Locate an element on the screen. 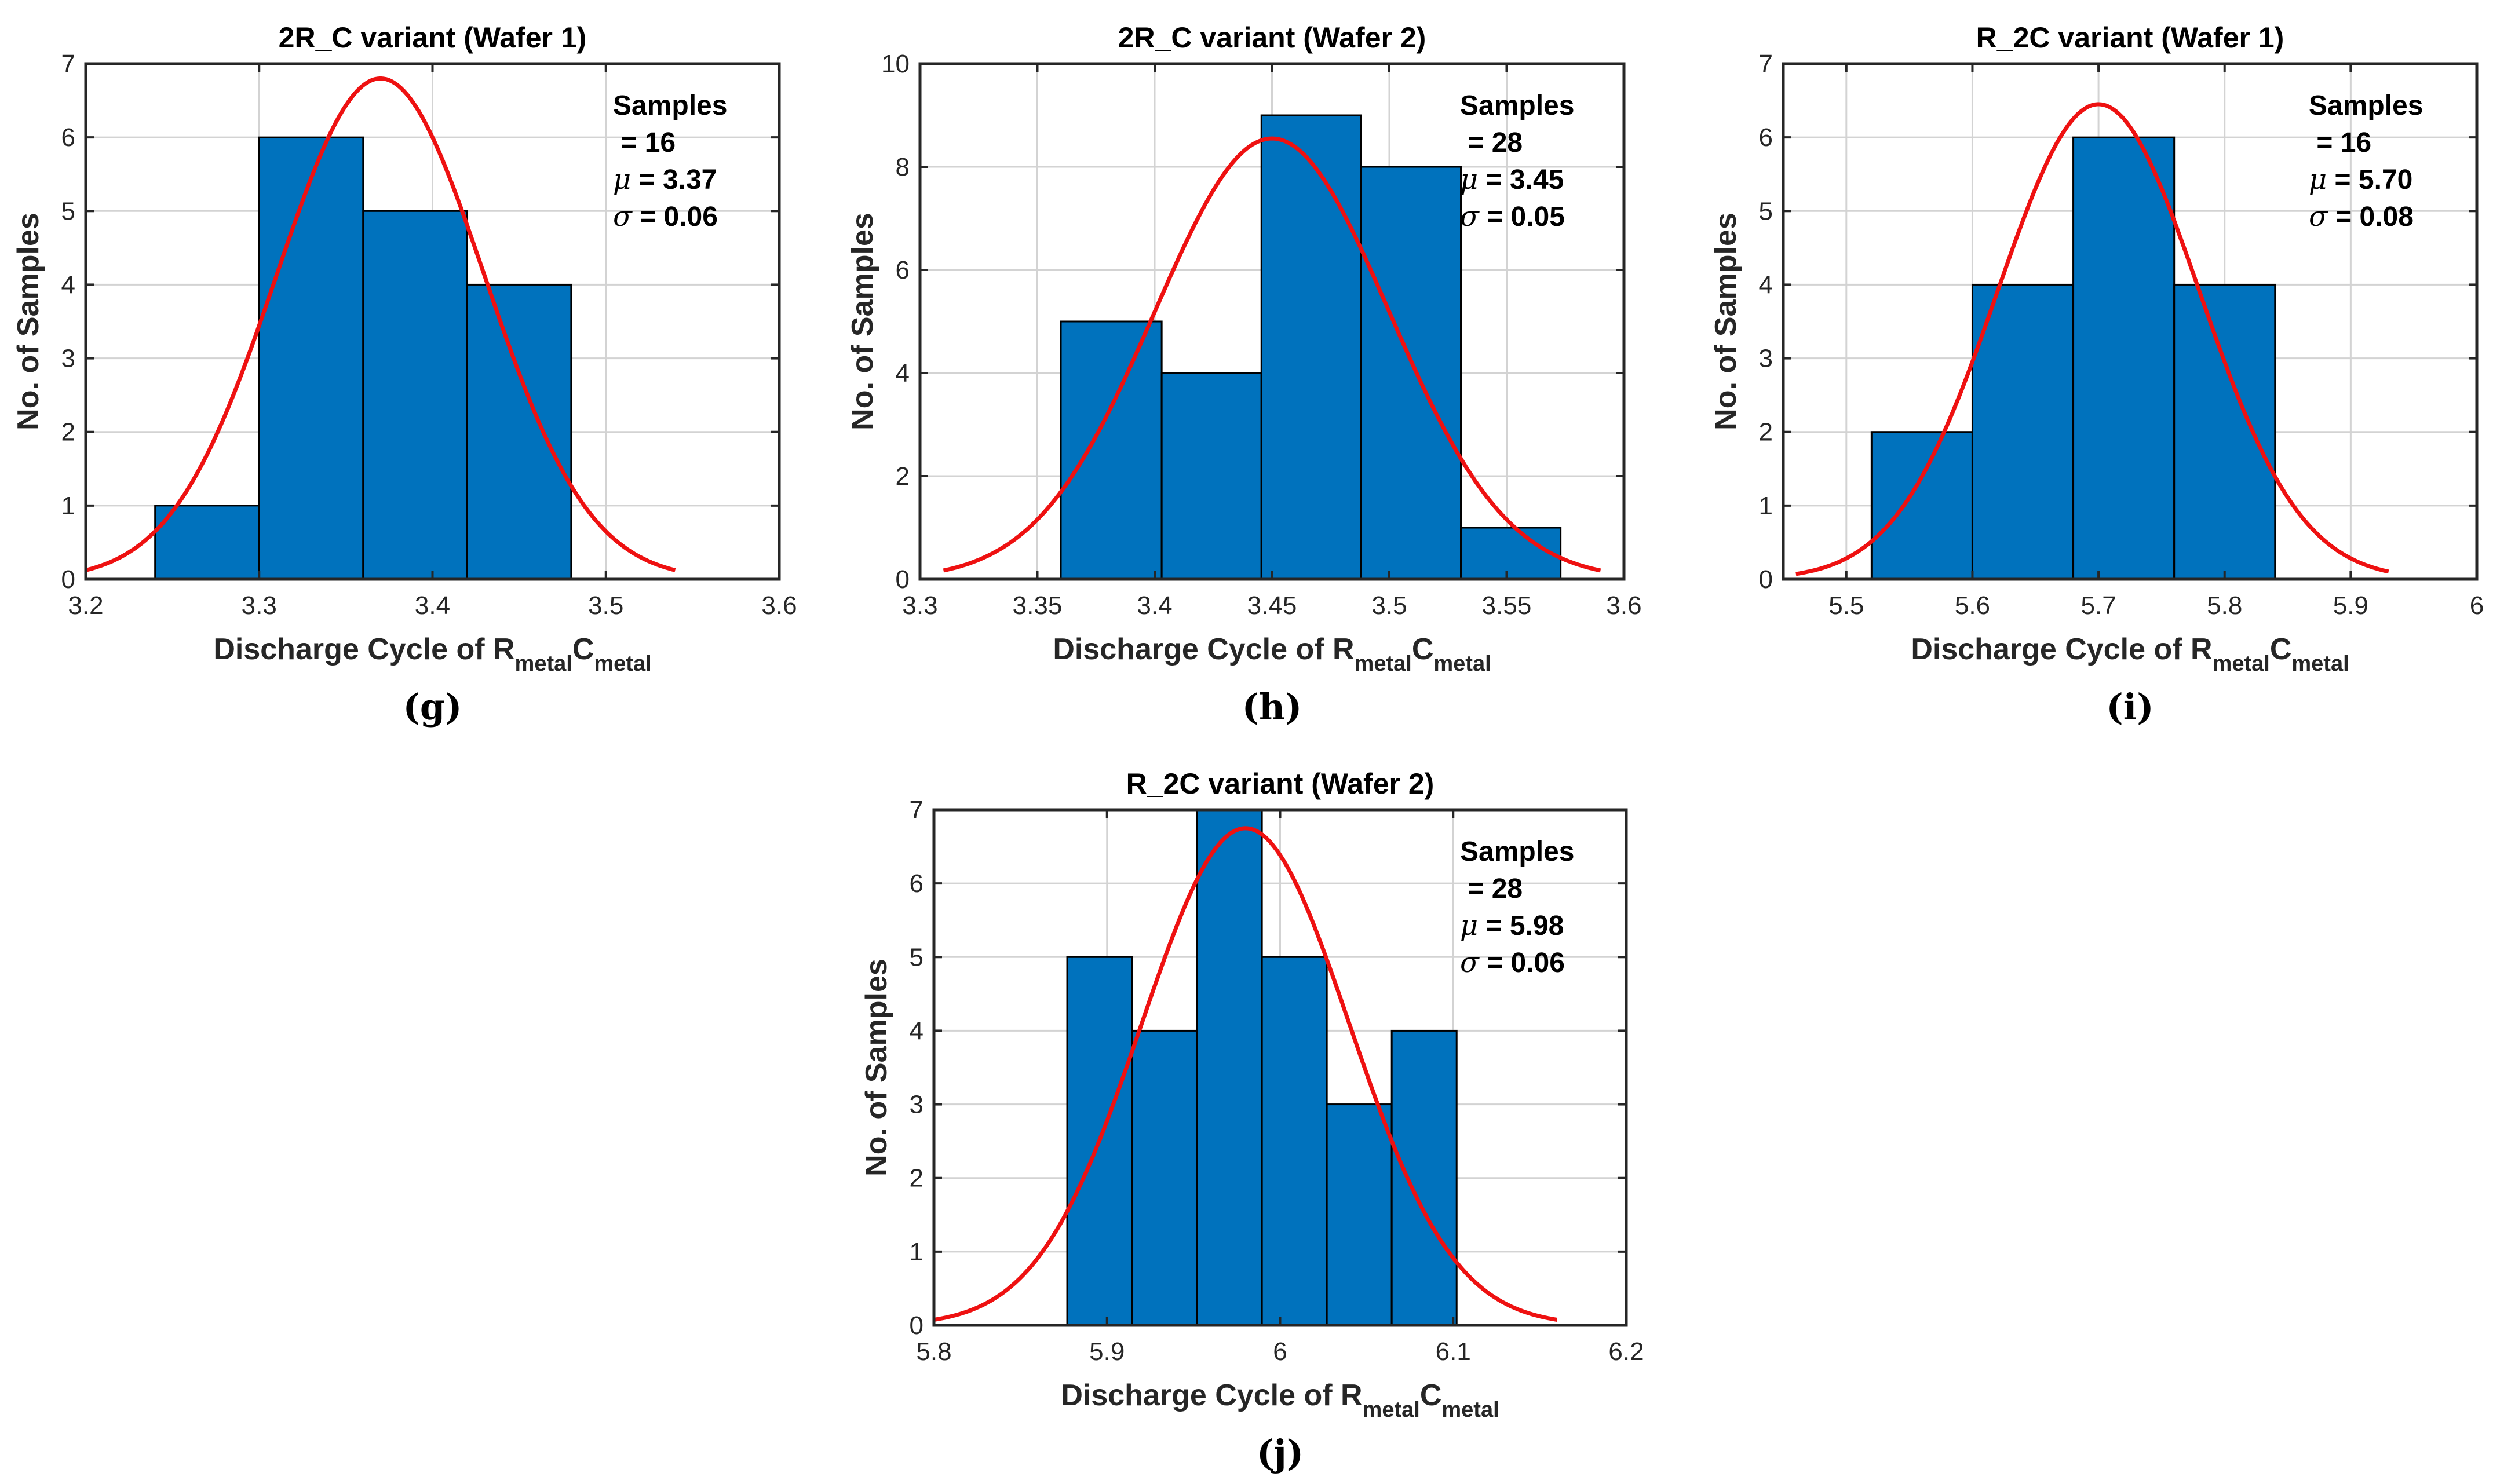  chart-title: 2R_C variant (Wafer 2) is located at coordinates (1272, 37).